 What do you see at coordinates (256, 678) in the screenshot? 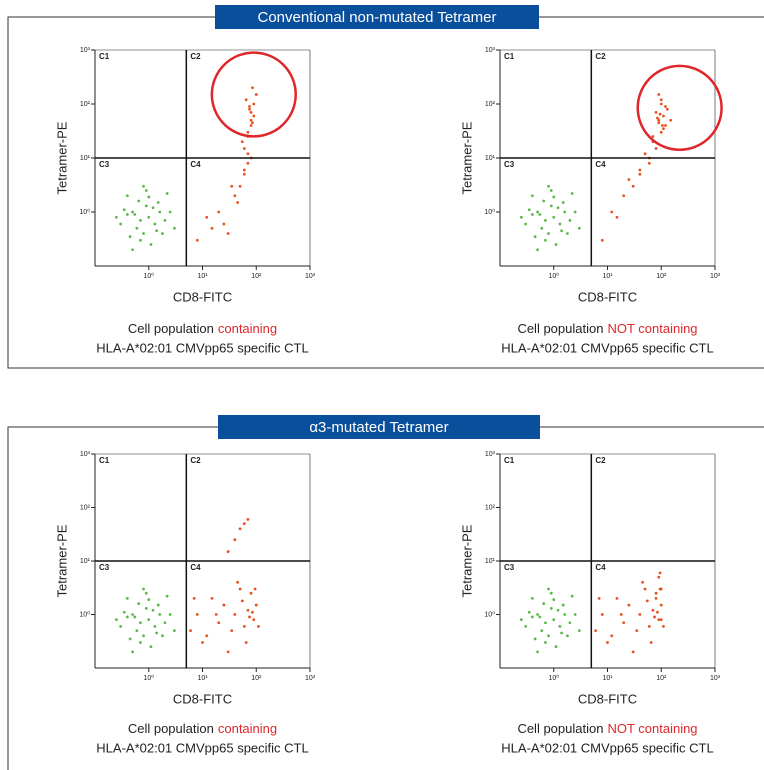
I see `x-tick-label: 10²` at bounding box center [256, 678].